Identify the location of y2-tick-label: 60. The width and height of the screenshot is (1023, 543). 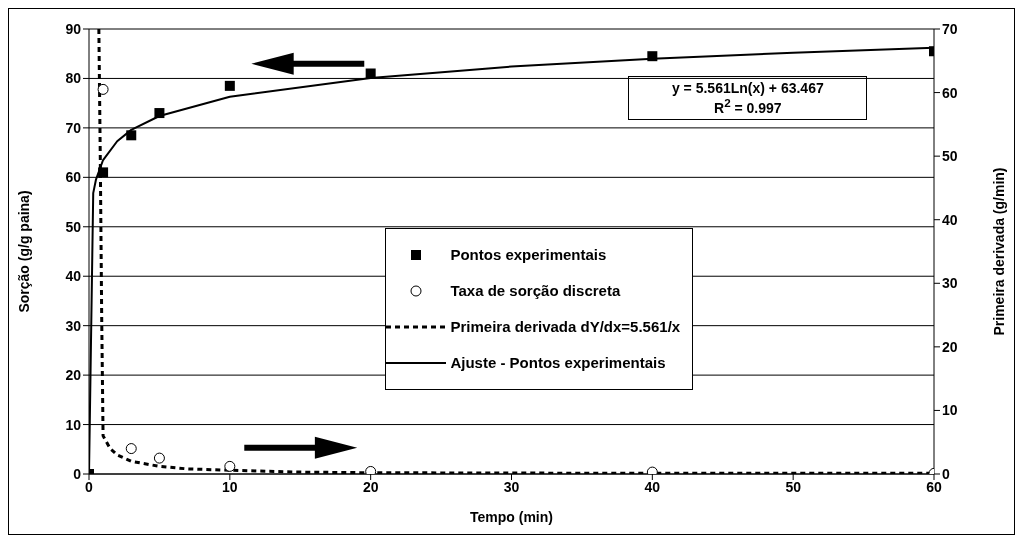
(950, 92).